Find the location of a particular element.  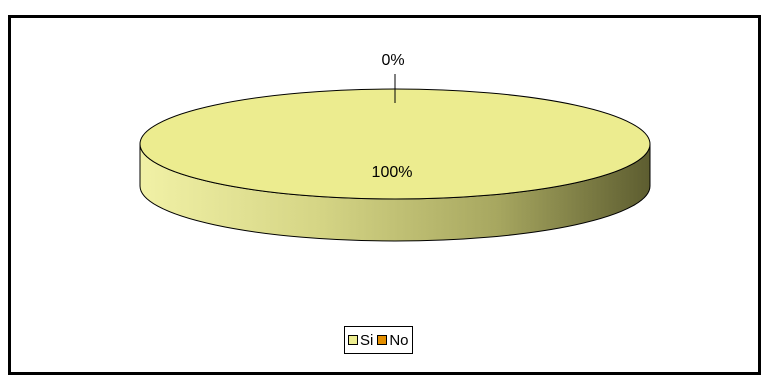

legend-label-no: No is located at coordinates (399, 340).